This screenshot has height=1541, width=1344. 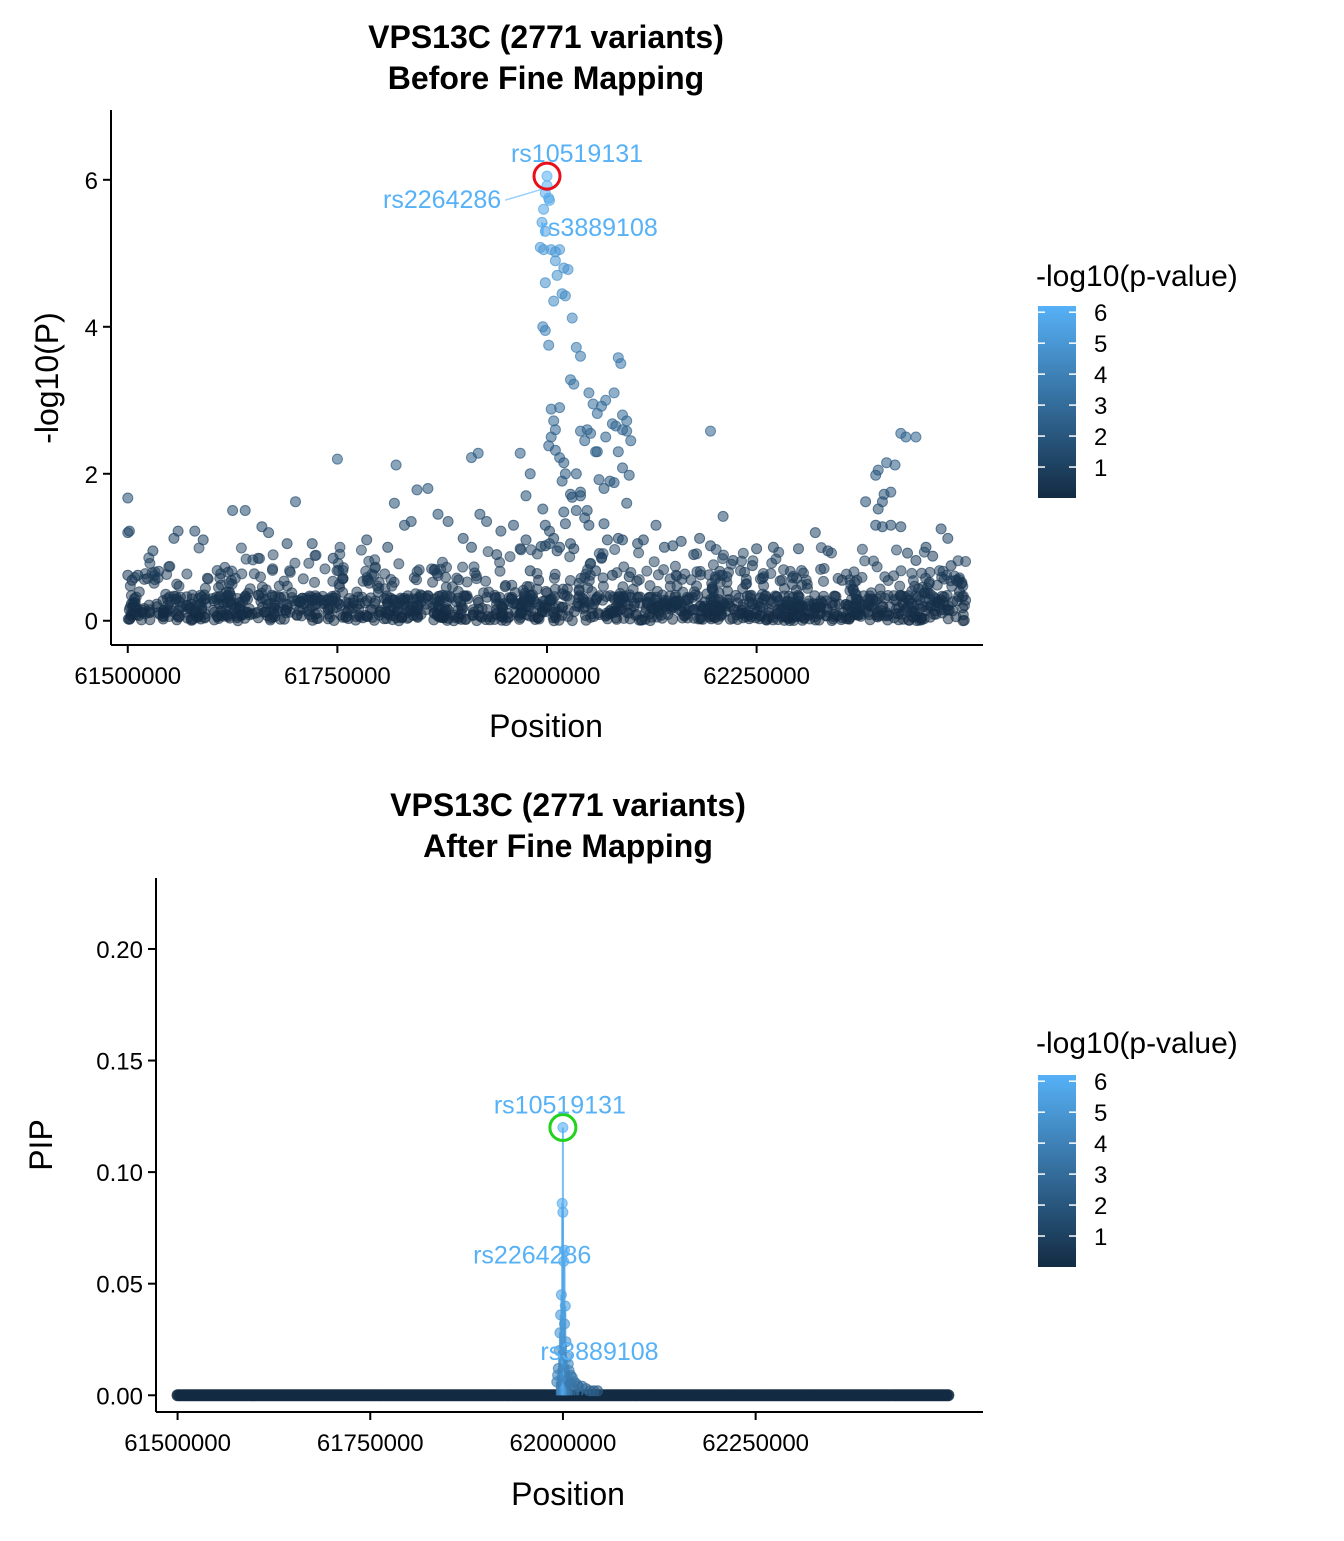 I want to click on x-tick-label: 61500000, so click(x=127, y=676).